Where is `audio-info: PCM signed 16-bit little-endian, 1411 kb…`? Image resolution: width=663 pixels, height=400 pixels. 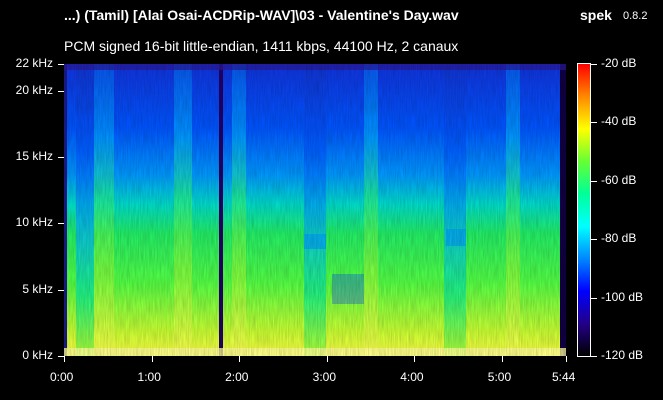
audio-info: PCM signed 16-bit little-endian, 1411 kb… is located at coordinates (261, 46).